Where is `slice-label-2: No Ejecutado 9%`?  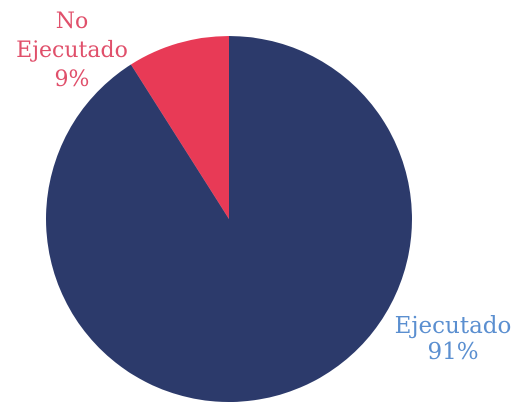 slice-label-2: No Ejecutado 9% is located at coordinates (72, 50).